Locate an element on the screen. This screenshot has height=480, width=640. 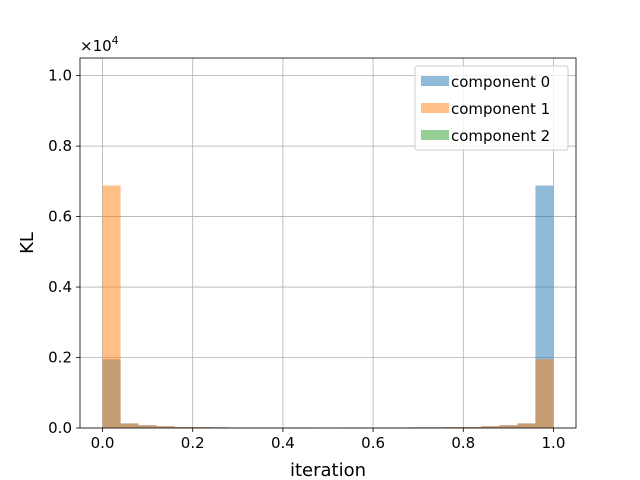
x-axis-label: iteration is located at coordinates (328, 470).